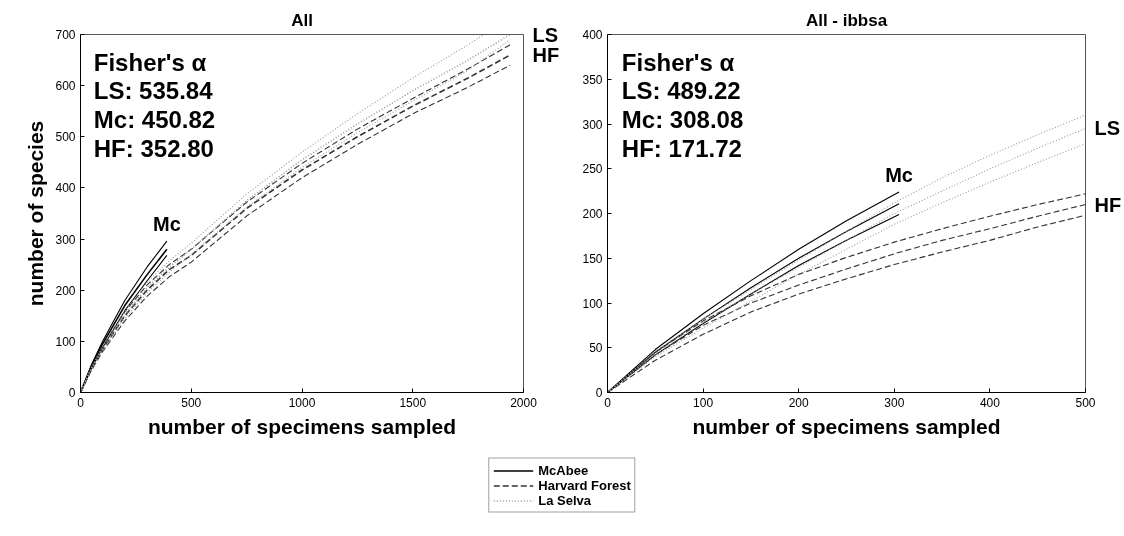 Image resolution: width=1124 pixels, height=536 pixels. Describe the element at coordinates (846, 20) in the screenshot. I see `chart-title: All - ibbsa` at that location.